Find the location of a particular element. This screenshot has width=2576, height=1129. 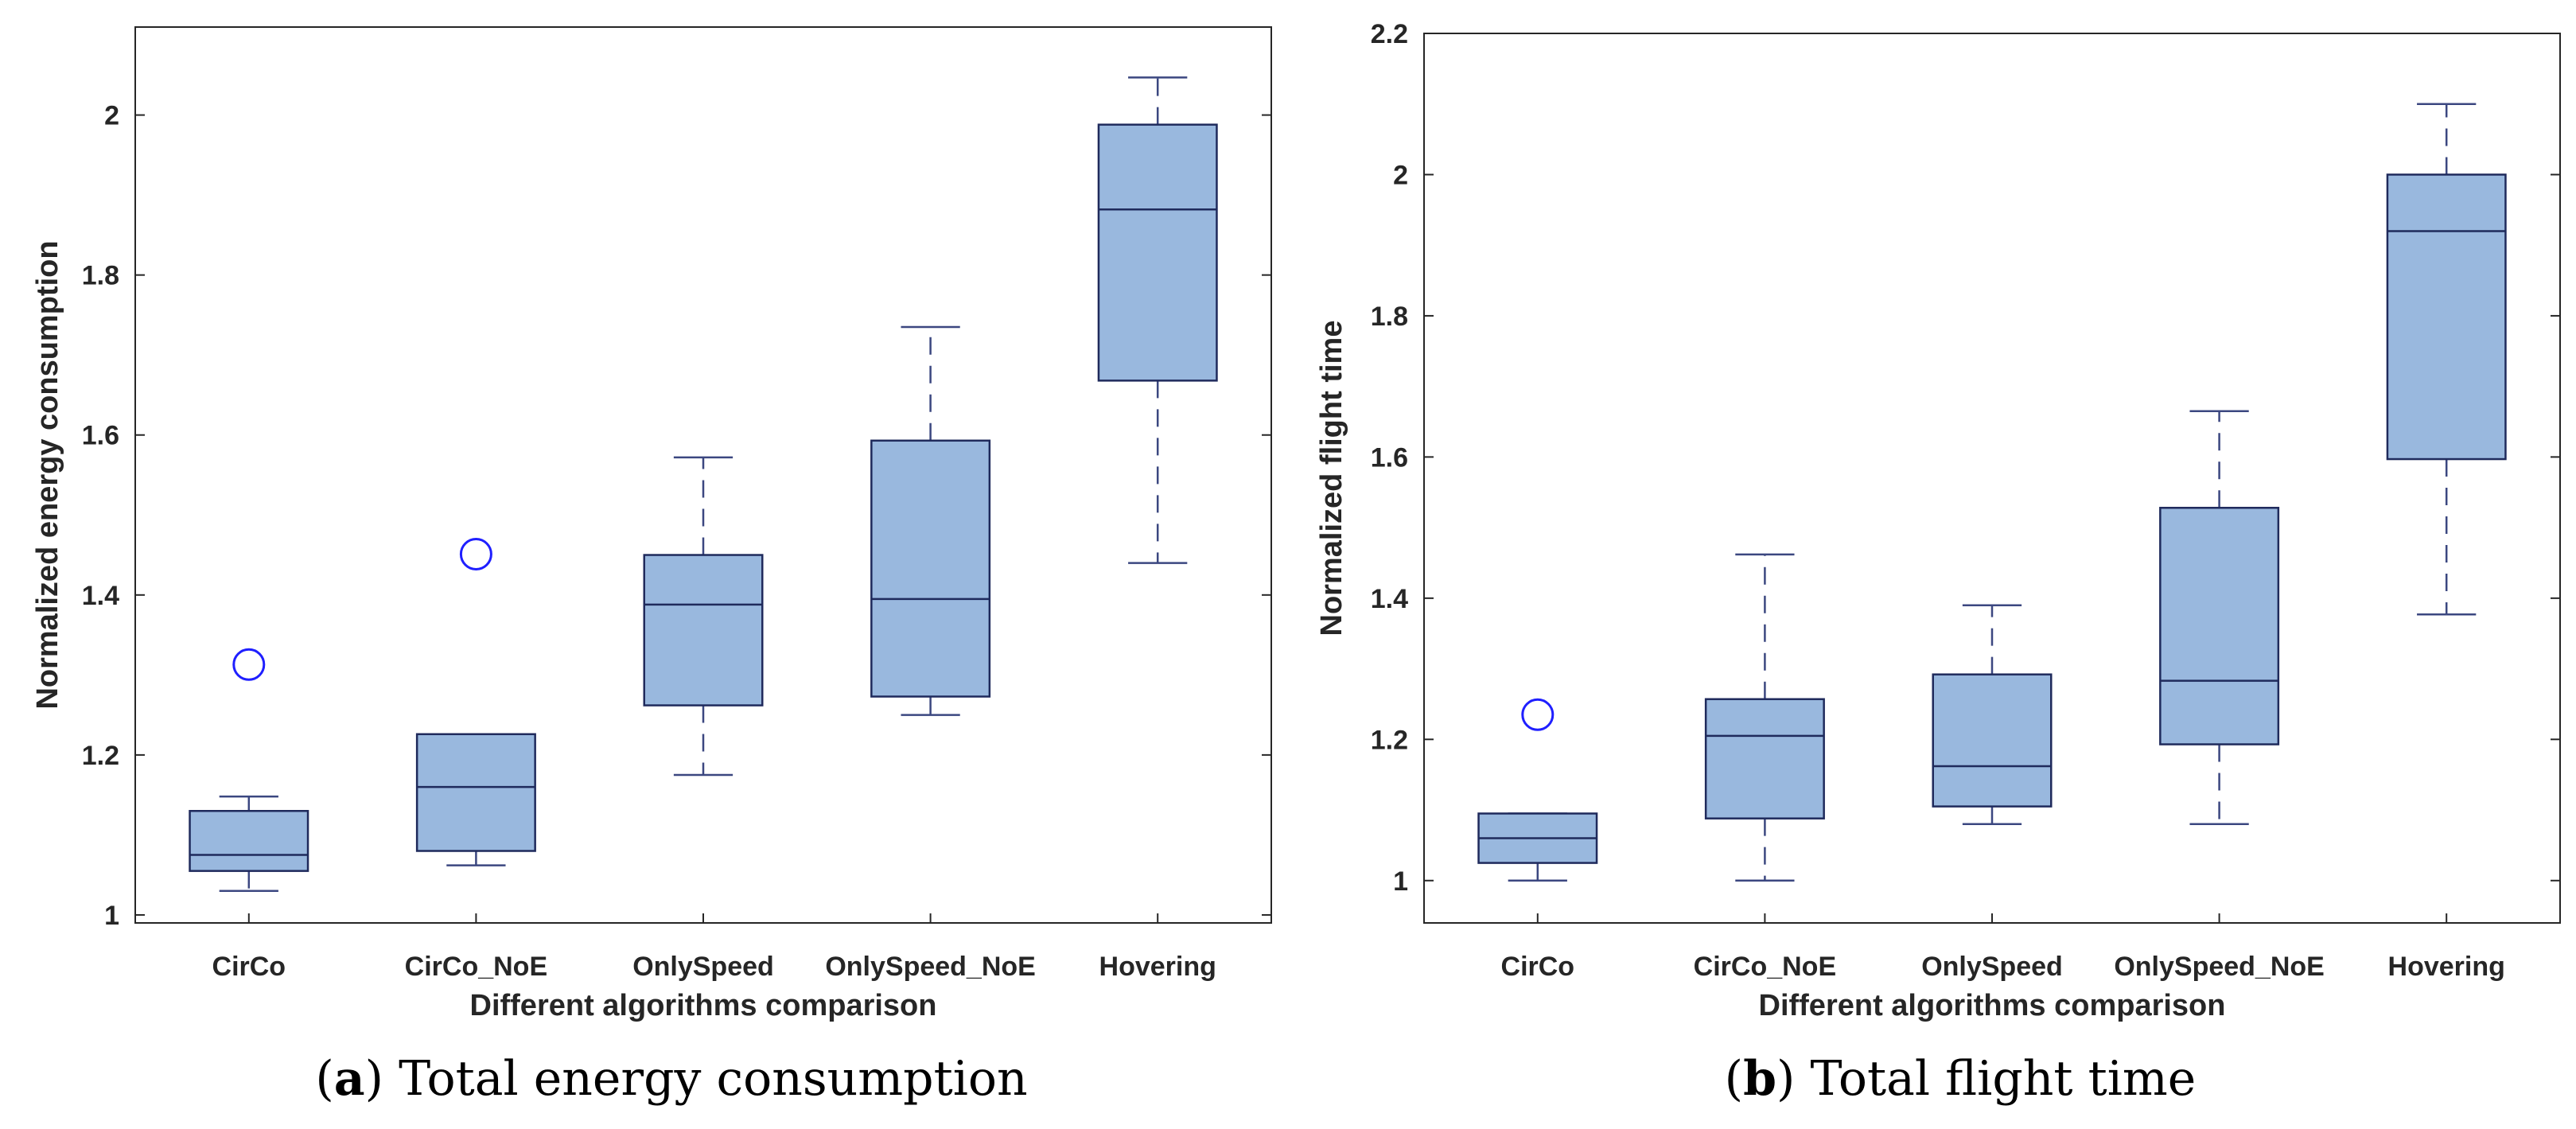

caption-b: (b) Total flight time is located at coordinates (1961, 1079).